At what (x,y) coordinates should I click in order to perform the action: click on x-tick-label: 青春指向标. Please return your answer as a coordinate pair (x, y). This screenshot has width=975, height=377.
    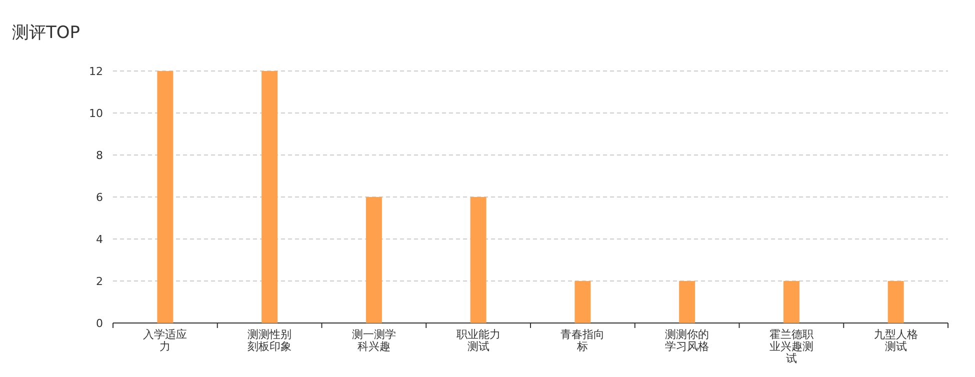
    Looking at the image, I should click on (582, 340).